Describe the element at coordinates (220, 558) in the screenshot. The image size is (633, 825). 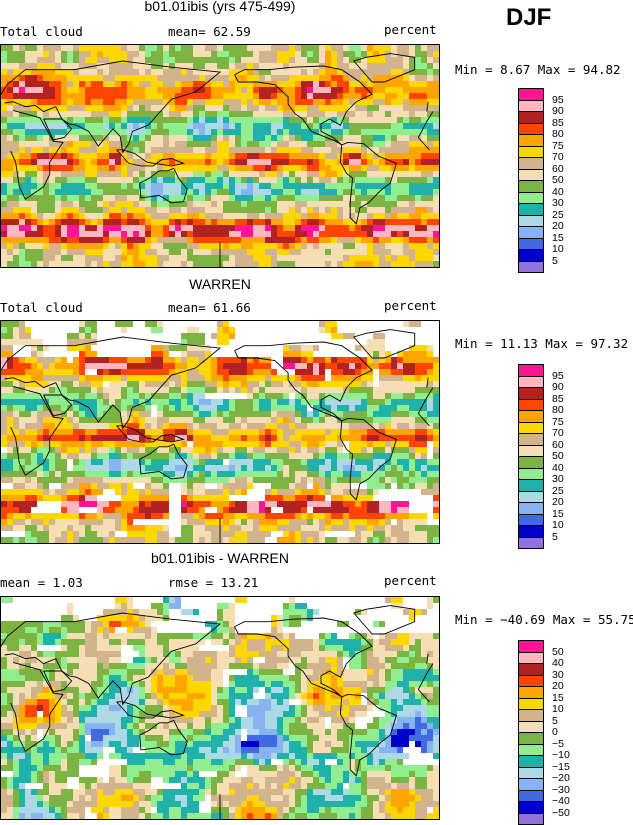
I see `panel-3-title: b01.01ibis - WARREN` at that location.